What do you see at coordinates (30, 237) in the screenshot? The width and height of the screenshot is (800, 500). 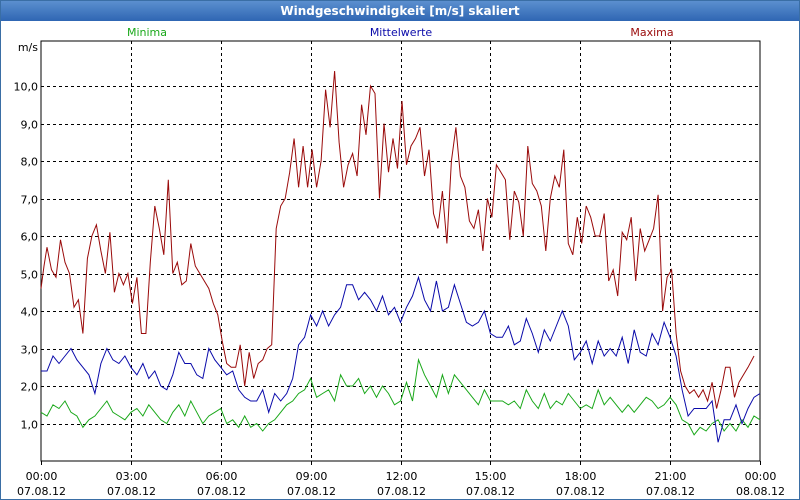 I see `y-tick-label: 6,0` at bounding box center [30, 237].